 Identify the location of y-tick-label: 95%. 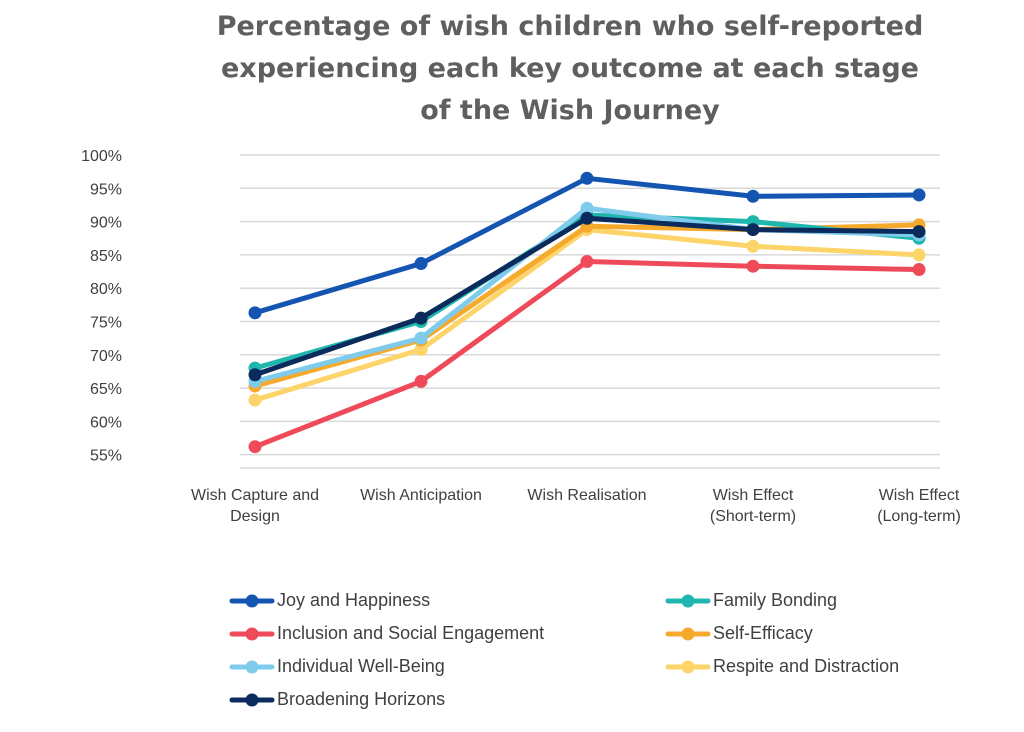
(106, 189).